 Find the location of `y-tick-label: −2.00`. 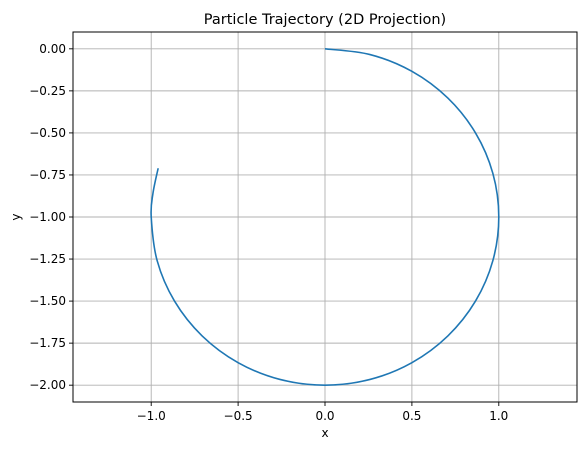

y-tick-label: −2.00 is located at coordinates (47, 385).